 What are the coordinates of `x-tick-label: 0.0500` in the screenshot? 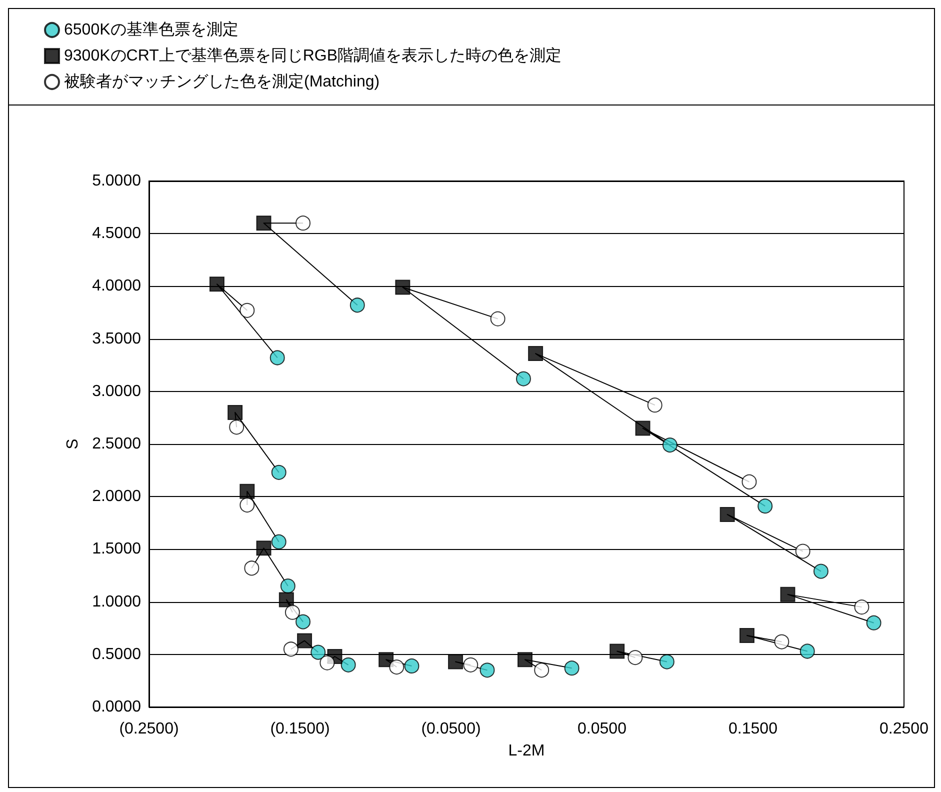 It's located at (602, 729).